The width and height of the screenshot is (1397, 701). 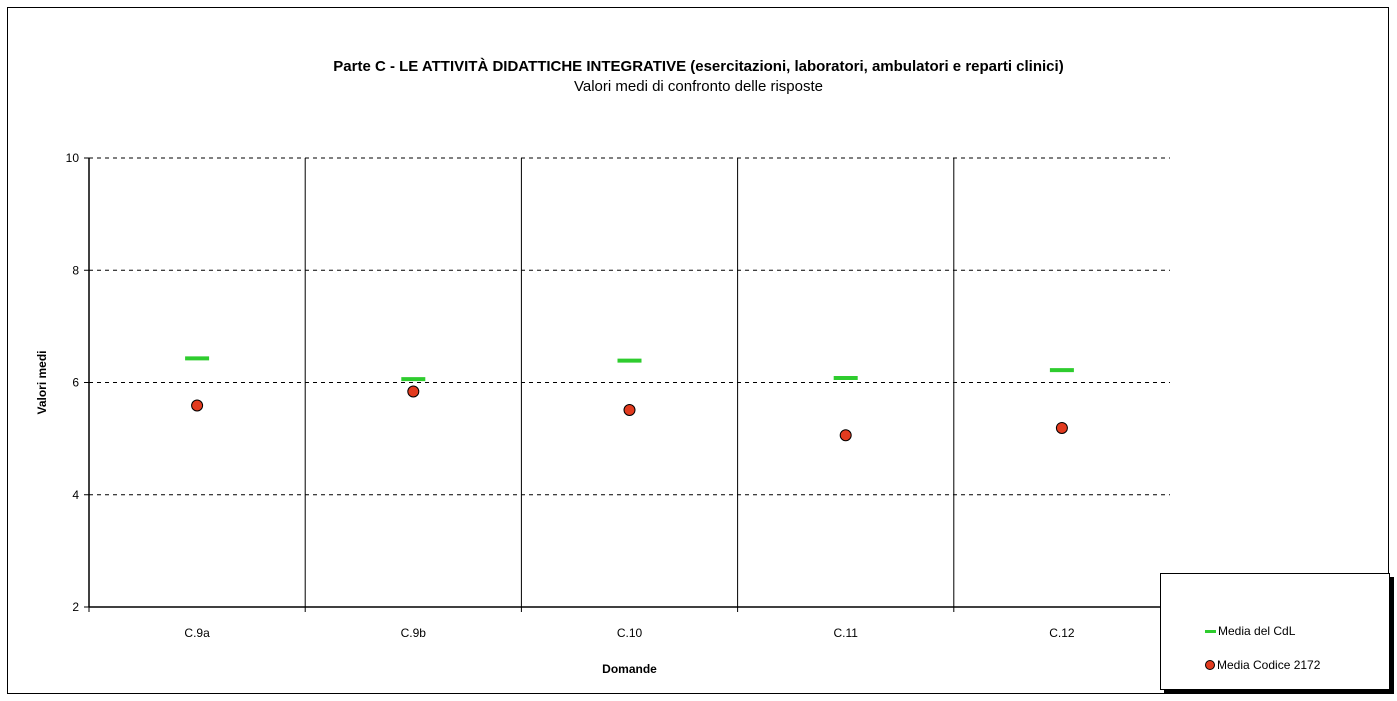 What do you see at coordinates (75, 607) in the screenshot?
I see `y-tick-label: 2` at bounding box center [75, 607].